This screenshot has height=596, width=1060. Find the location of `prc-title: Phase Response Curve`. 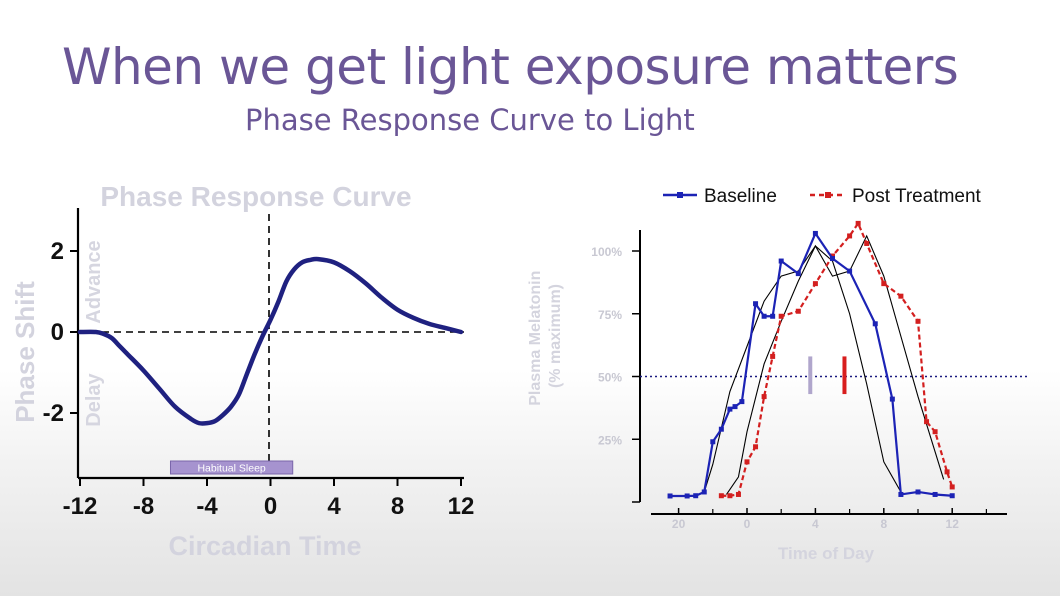

prc-title: Phase Response Curve is located at coordinates (255, 196).